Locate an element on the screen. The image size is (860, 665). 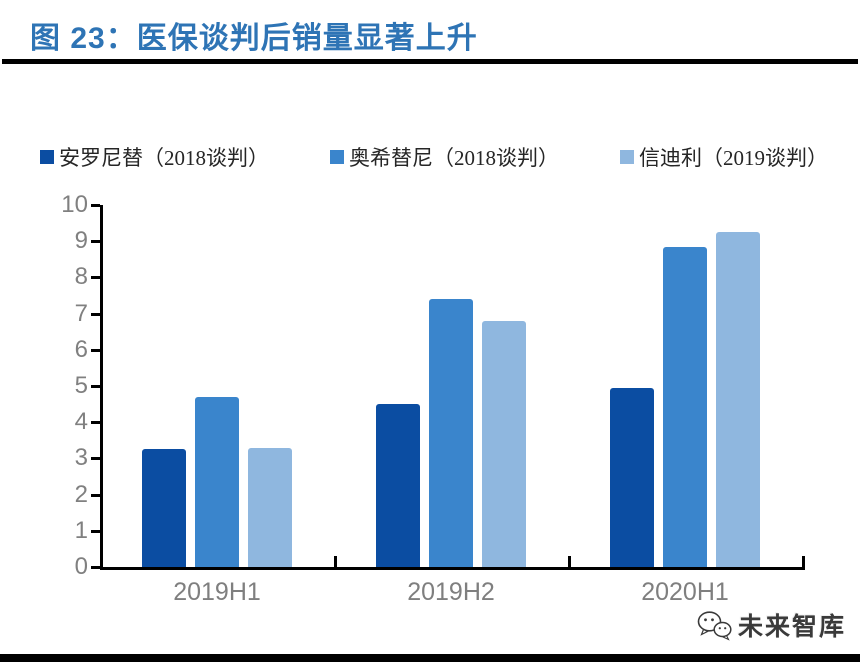
legend-item-3: 信迪利（2019谈判） is located at coordinates (740, 157).